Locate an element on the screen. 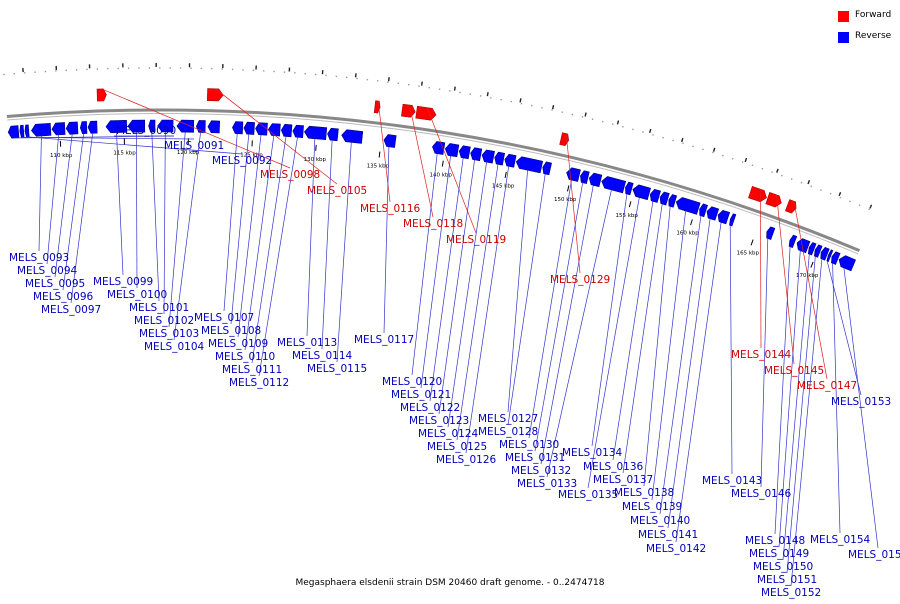 The image size is (900, 604). gene-label-mels-0152: MELS_0152 is located at coordinates (791, 593).